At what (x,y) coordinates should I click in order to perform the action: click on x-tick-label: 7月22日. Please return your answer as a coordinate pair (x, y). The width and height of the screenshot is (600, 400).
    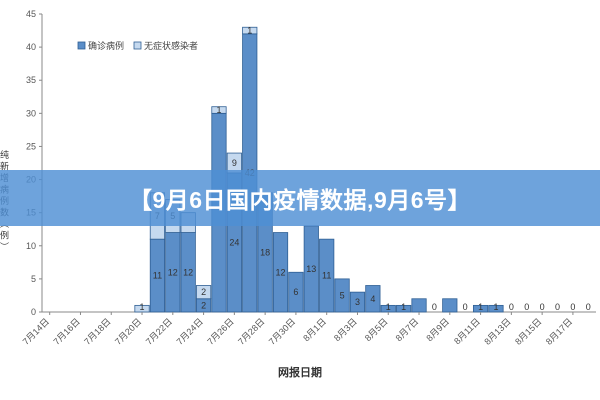
    Looking at the image, I should click on (159, 331).